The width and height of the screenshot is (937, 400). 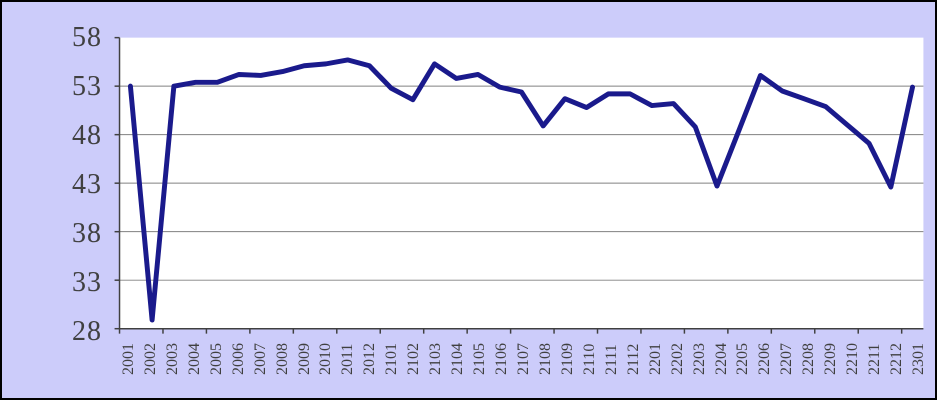 I want to click on y-axis-label: 43, so click(x=87, y=184).